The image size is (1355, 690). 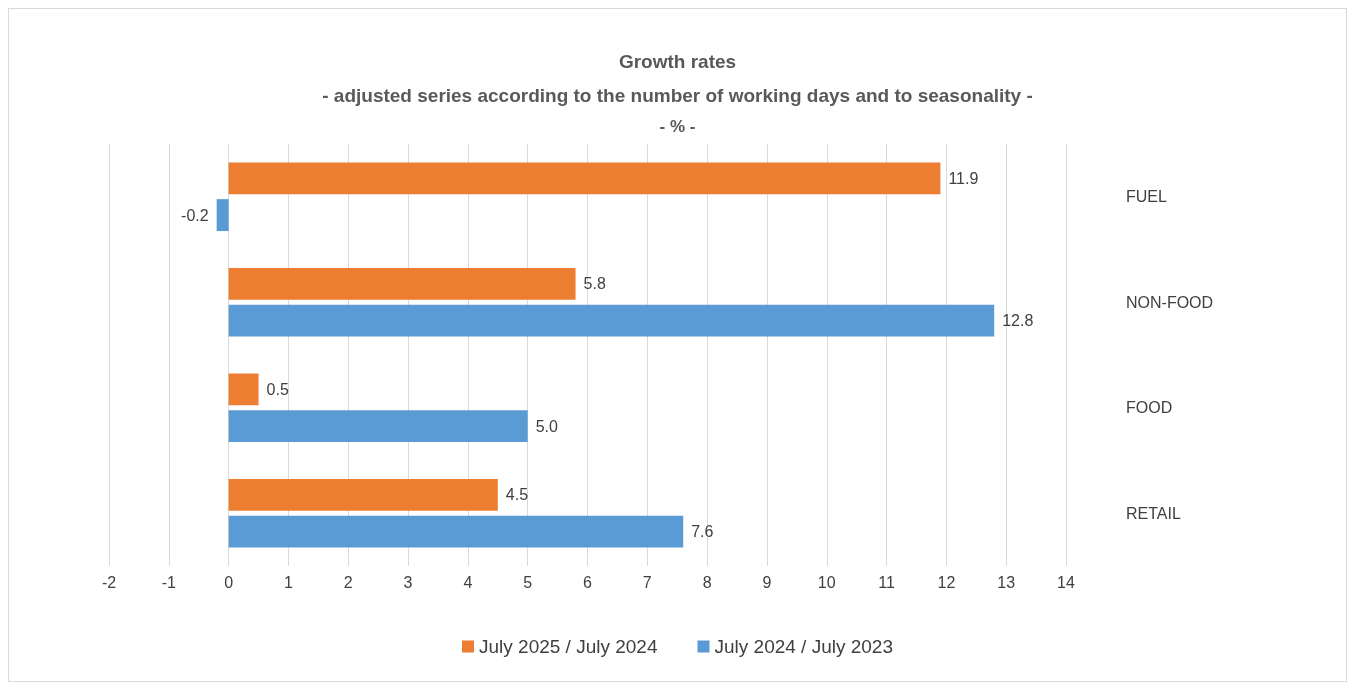 What do you see at coordinates (348, 582) in the screenshot?
I see `x-tick-label: 2` at bounding box center [348, 582].